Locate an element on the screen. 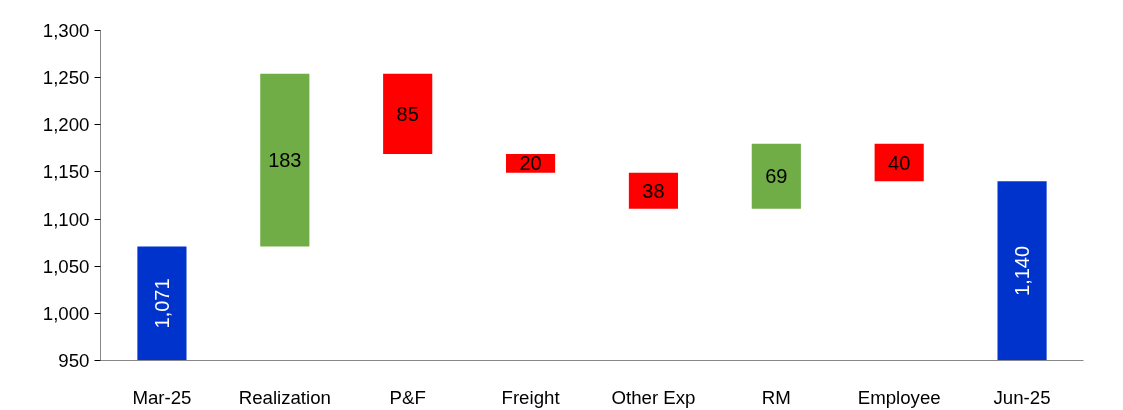 This screenshot has height=410, width=1123. data-label: 69 is located at coordinates (776, 176).